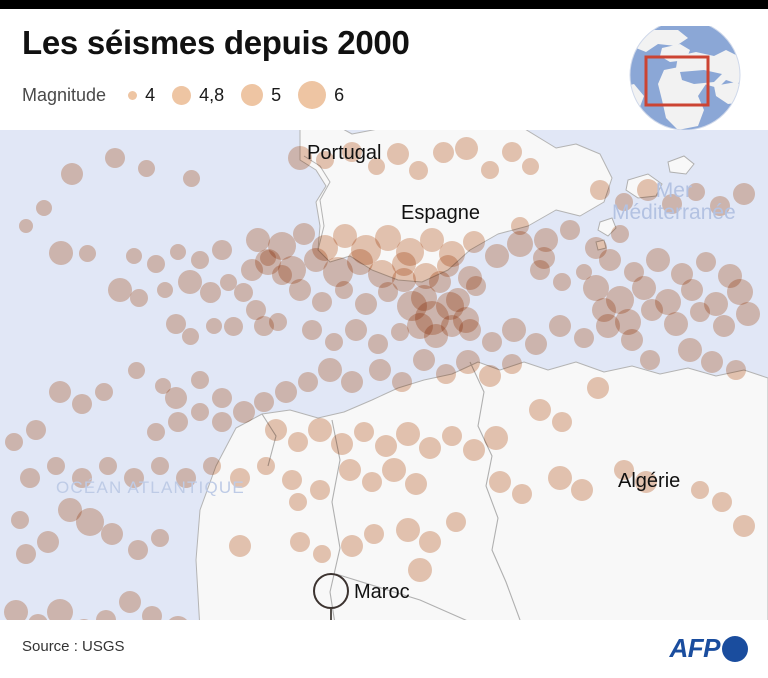 Image resolution: width=768 pixels, height=678 pixels. What do you see at coordinates (331, 591) in the screenshot?
I see `maroc-epicenter-marker` at bounding box center [331, 591].